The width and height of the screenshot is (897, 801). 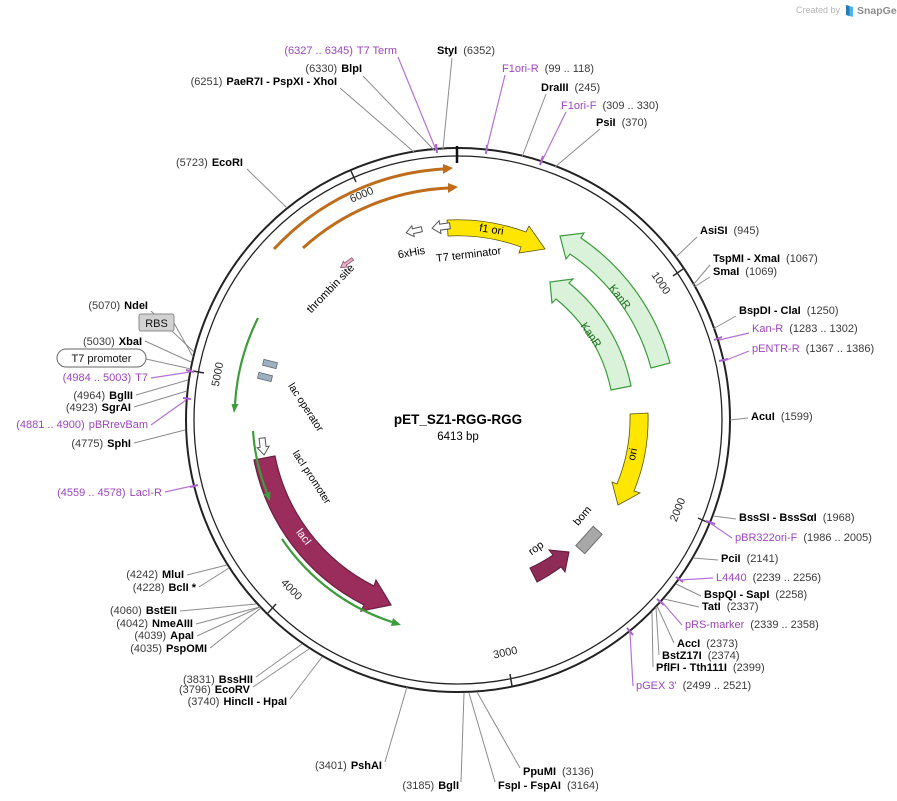 What do you see at coordinates (346, 263) in the screenshot?
I see `feature-thrombin-site-glyph` at bounding box center [346, 263].